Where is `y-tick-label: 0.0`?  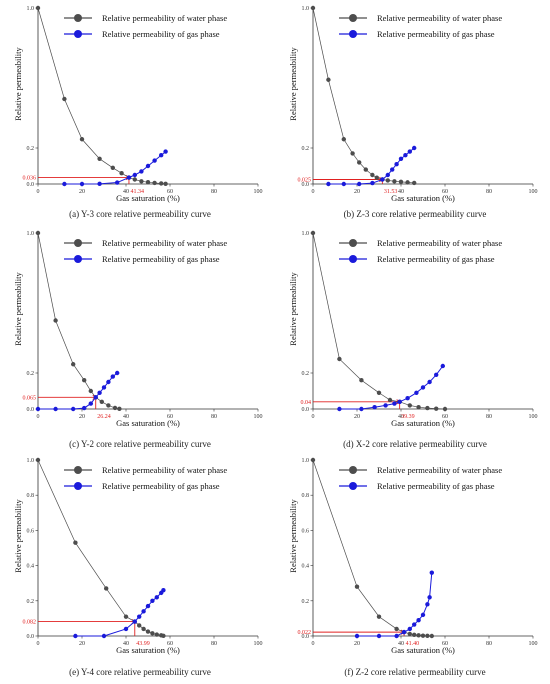 y-tick-label: 0.0 is located at coordinates (306, 185).